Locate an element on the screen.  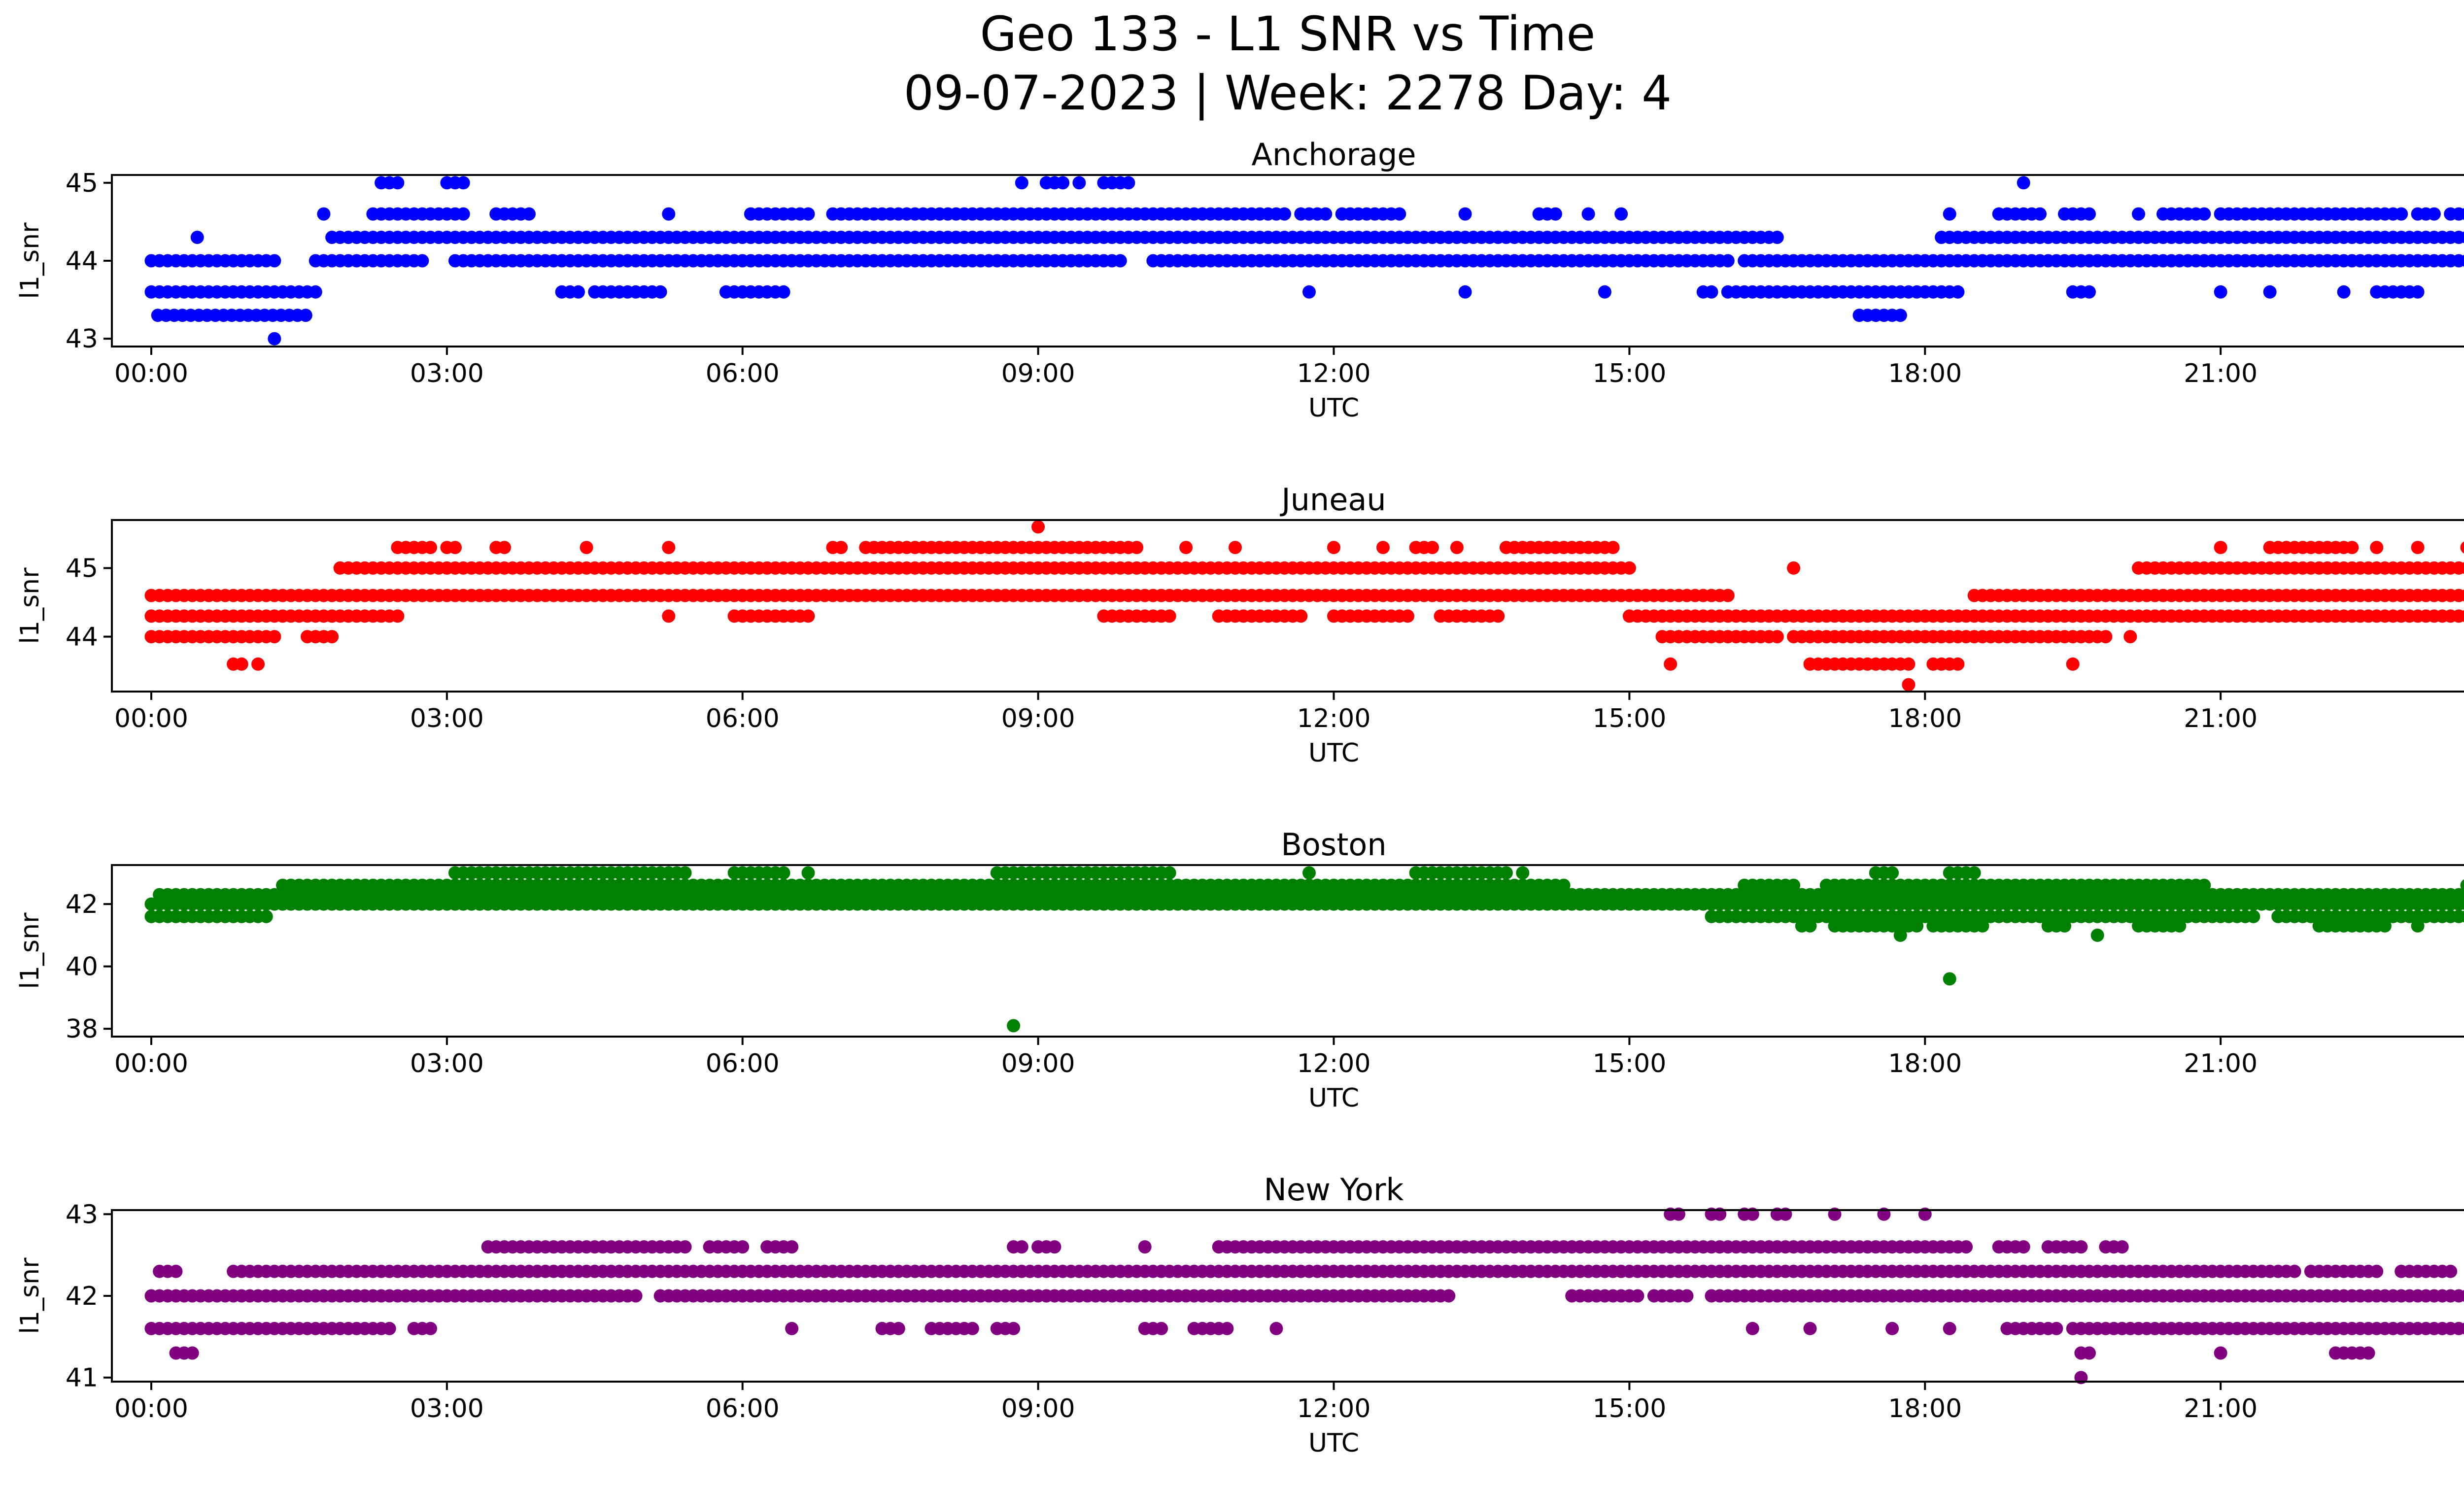
data-point-outlier is located at coordinates (1014, 1026).